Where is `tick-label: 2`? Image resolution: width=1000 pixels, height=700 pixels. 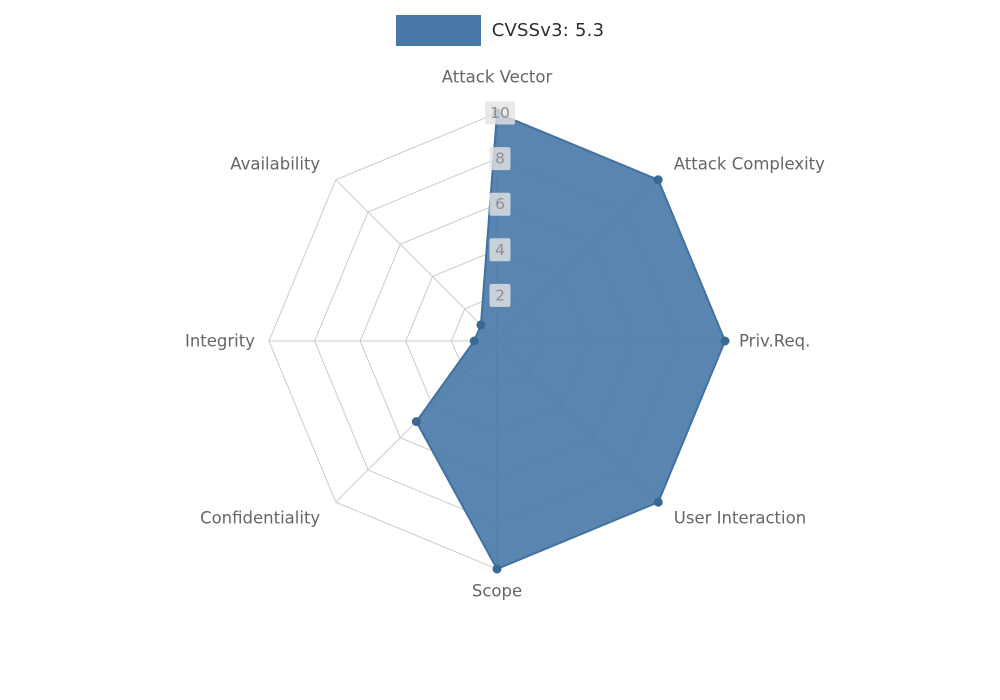 tick-label: 2 is located at coordinates (500, 295).